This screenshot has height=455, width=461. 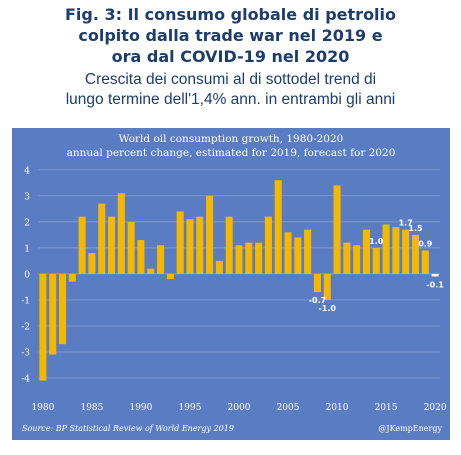 What do you see at coordinates (337, 408) in the screenshot?
I see `x-tick-label: 2010` at bounding box center [337, 408].